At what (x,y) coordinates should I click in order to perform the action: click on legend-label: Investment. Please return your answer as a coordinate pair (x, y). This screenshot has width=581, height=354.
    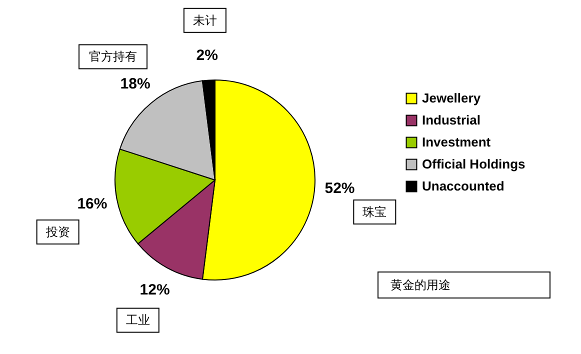
    Looking at the image, I should click on (457, 142).